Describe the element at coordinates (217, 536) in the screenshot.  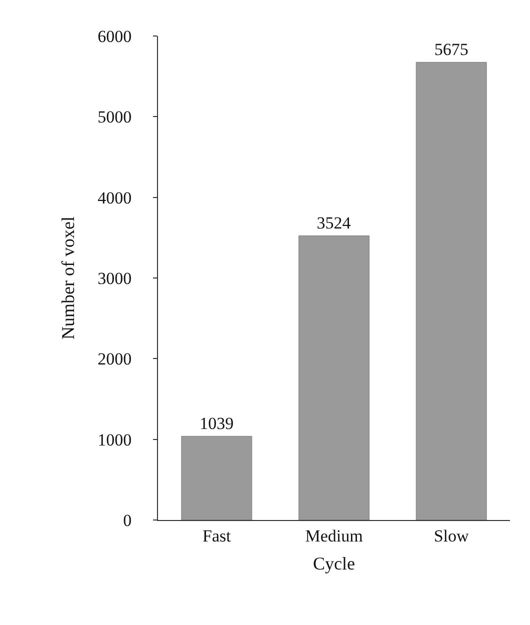
I see `x-tick-label: Fast` at that location.